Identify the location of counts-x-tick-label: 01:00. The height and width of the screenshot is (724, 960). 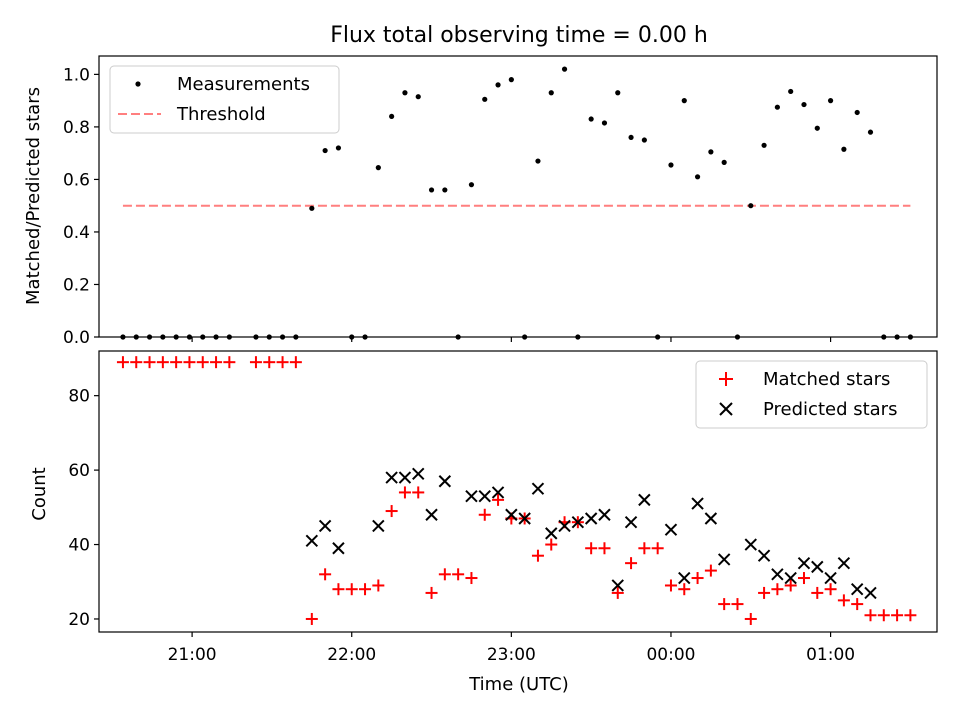
(830, 655).